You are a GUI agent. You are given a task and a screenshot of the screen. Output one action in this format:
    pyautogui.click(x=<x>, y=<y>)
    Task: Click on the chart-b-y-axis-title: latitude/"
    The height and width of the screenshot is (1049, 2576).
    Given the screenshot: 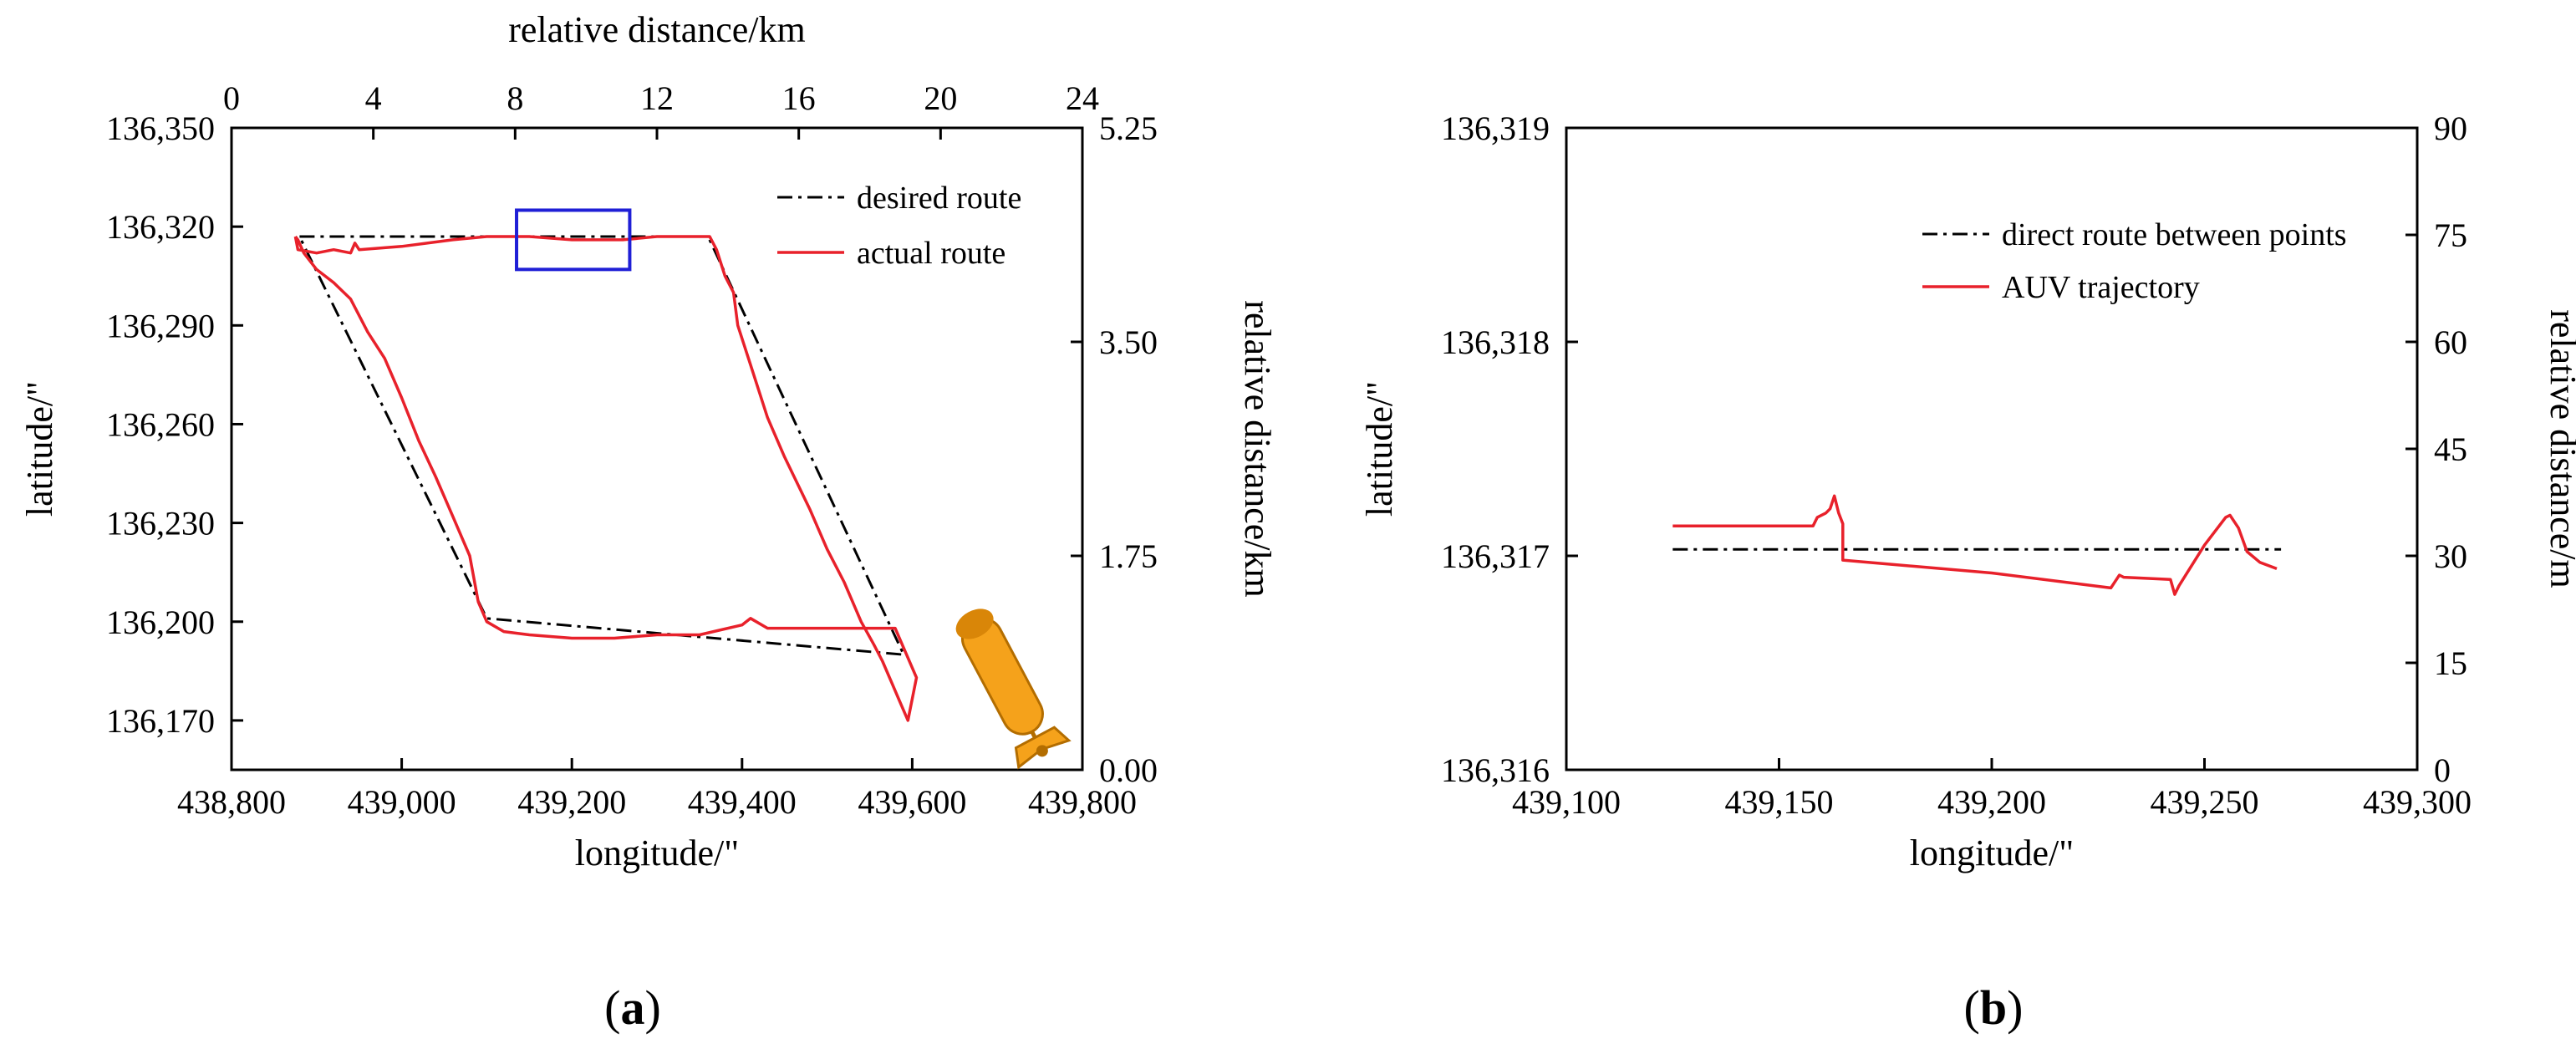 What is the action you would take?
    pyautogui.click(x=1379, y=449)
    